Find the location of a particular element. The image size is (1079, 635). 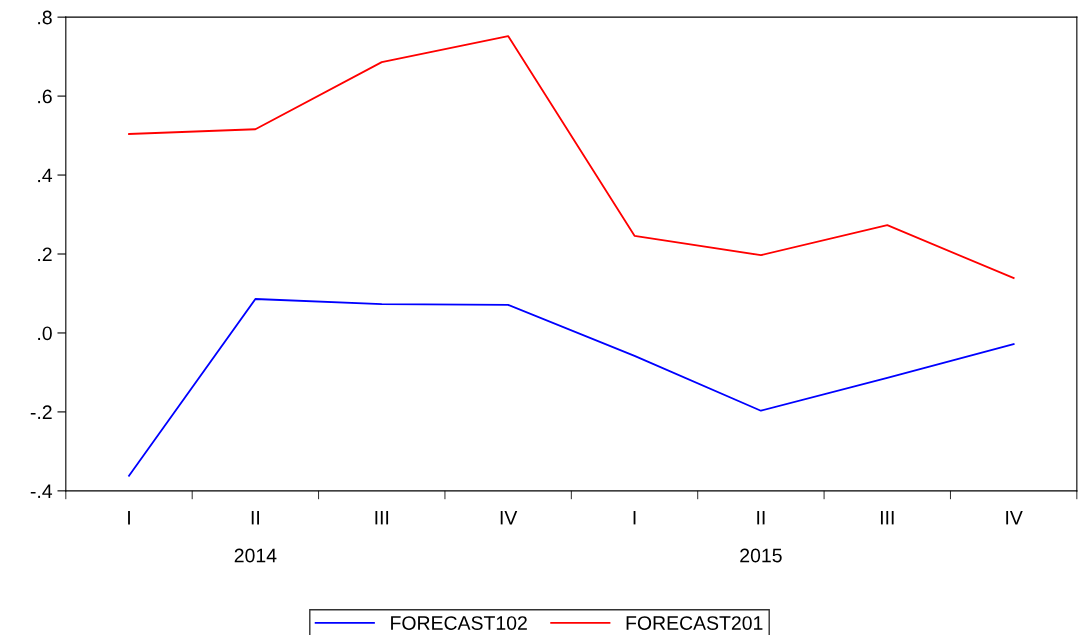

text: 2015 is located at coordinates (761, 555).